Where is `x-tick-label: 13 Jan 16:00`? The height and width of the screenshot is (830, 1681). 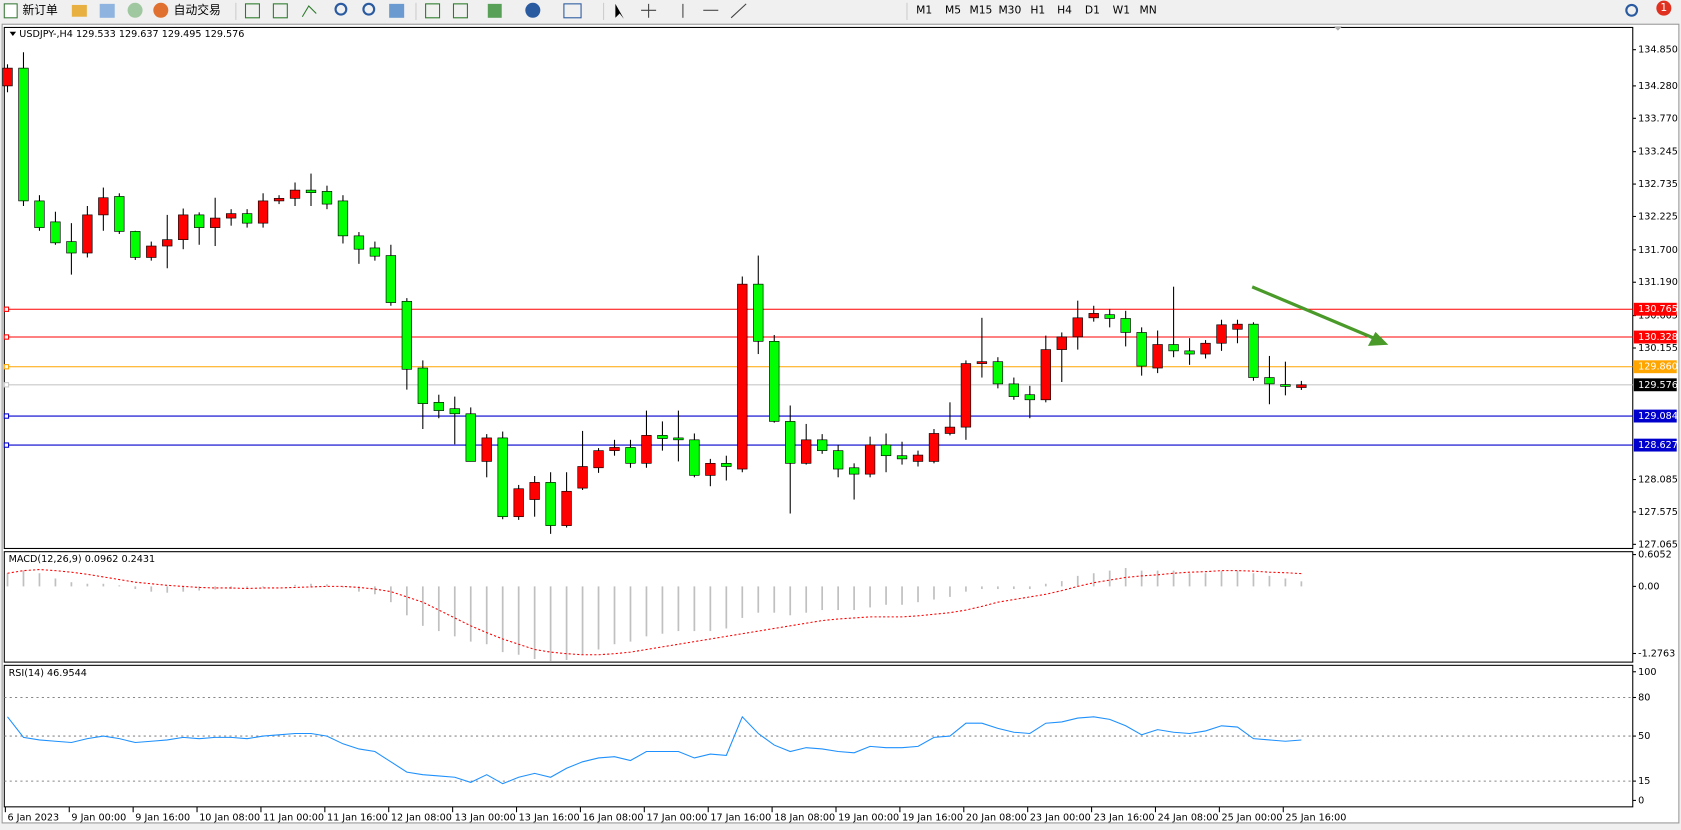
x-tick-label: 13 Jan 16:00 is located at coordinates (549, 818).